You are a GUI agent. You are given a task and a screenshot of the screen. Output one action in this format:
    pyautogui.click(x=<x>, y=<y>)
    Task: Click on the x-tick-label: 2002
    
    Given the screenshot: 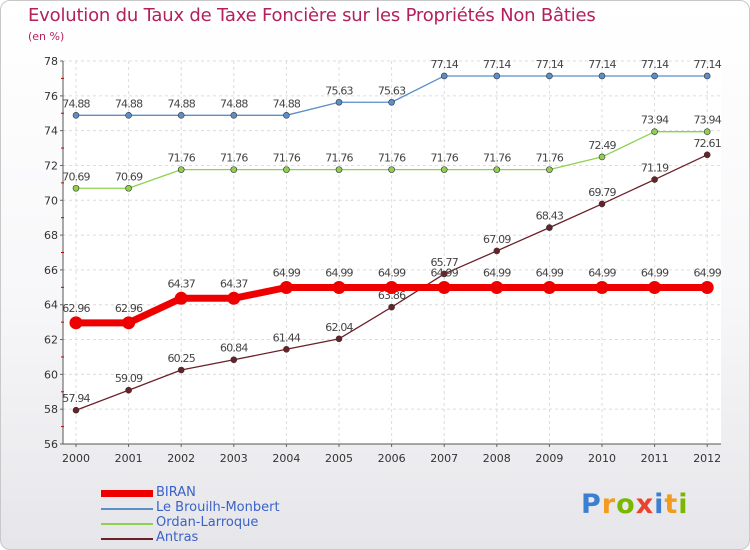 What is the action you would take?
    pyautogui.click(x=181, y=458)
    